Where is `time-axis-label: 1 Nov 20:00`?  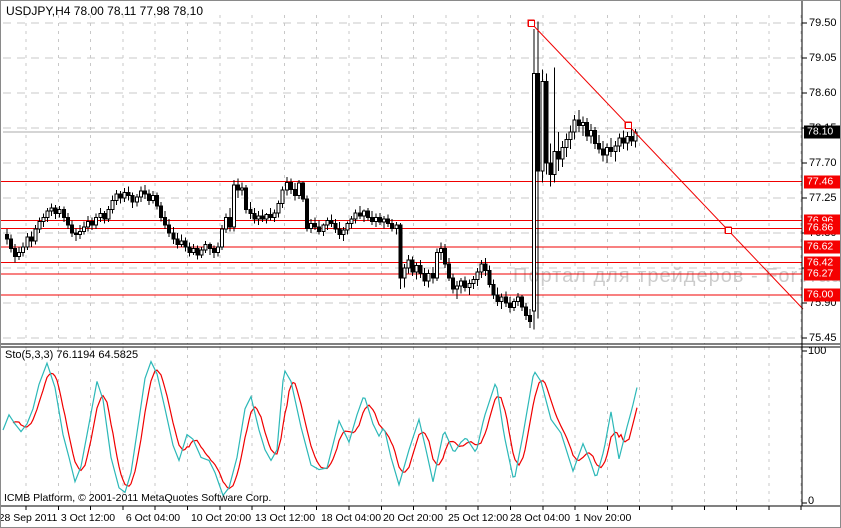 time-axis-label: 1 Nov 20:00 is located at coordinates (603, 518).